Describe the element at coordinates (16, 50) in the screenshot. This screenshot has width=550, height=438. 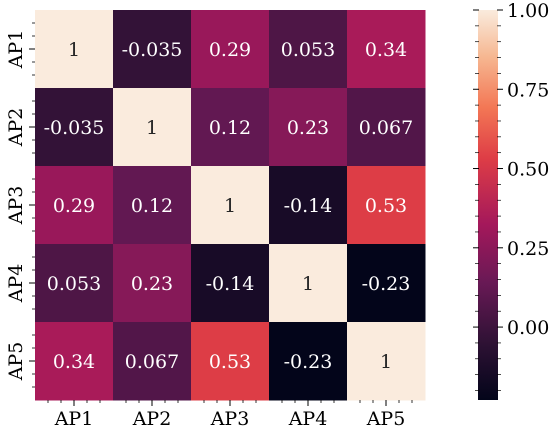
I see `y-tick-label: AP1` at that location.